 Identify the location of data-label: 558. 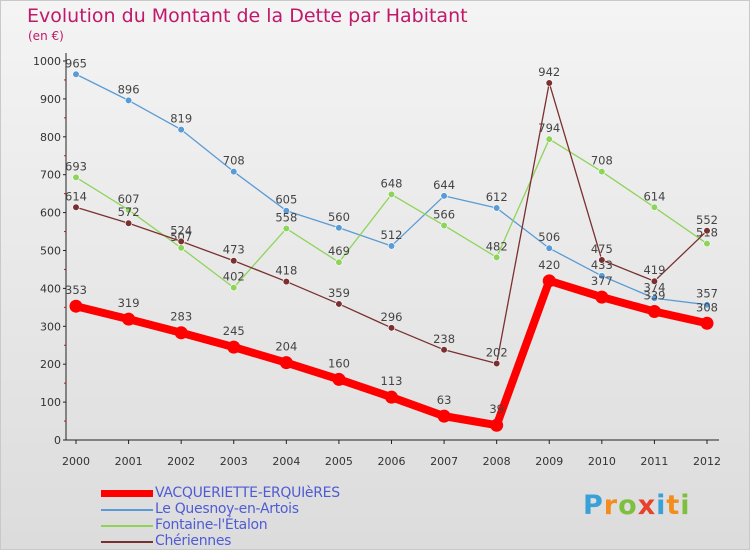
(286, 218).